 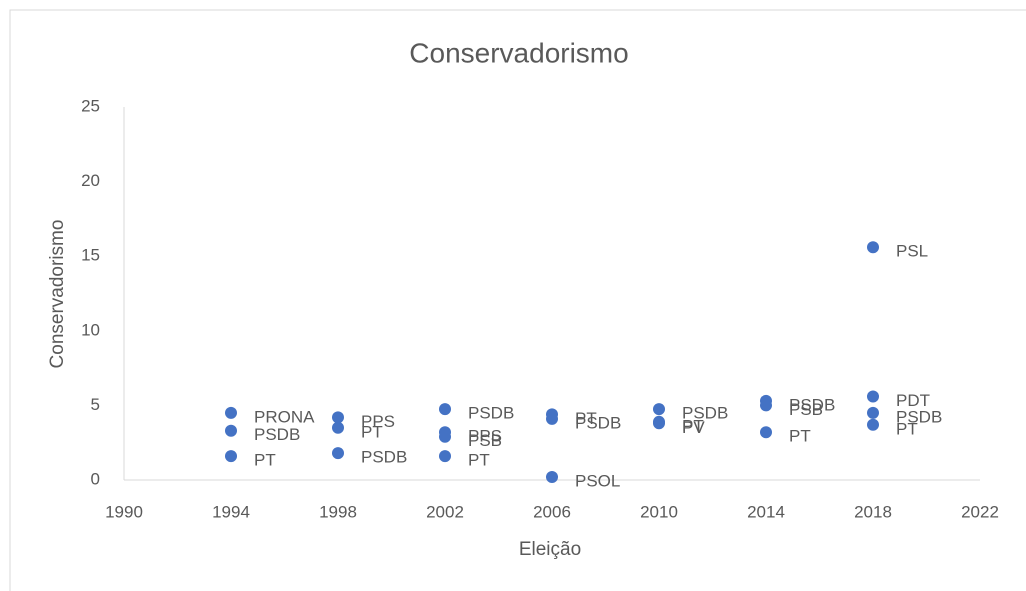 I want to click on data-label: PV, so click(x=693, y=427).